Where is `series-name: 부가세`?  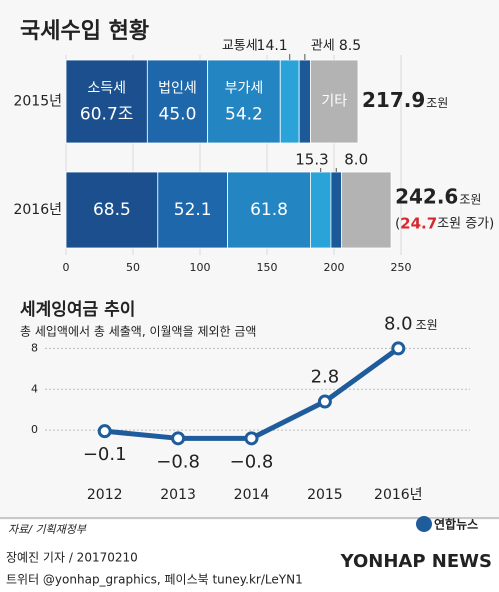
series-name: 부가세 is located at coordinates (244, 89).